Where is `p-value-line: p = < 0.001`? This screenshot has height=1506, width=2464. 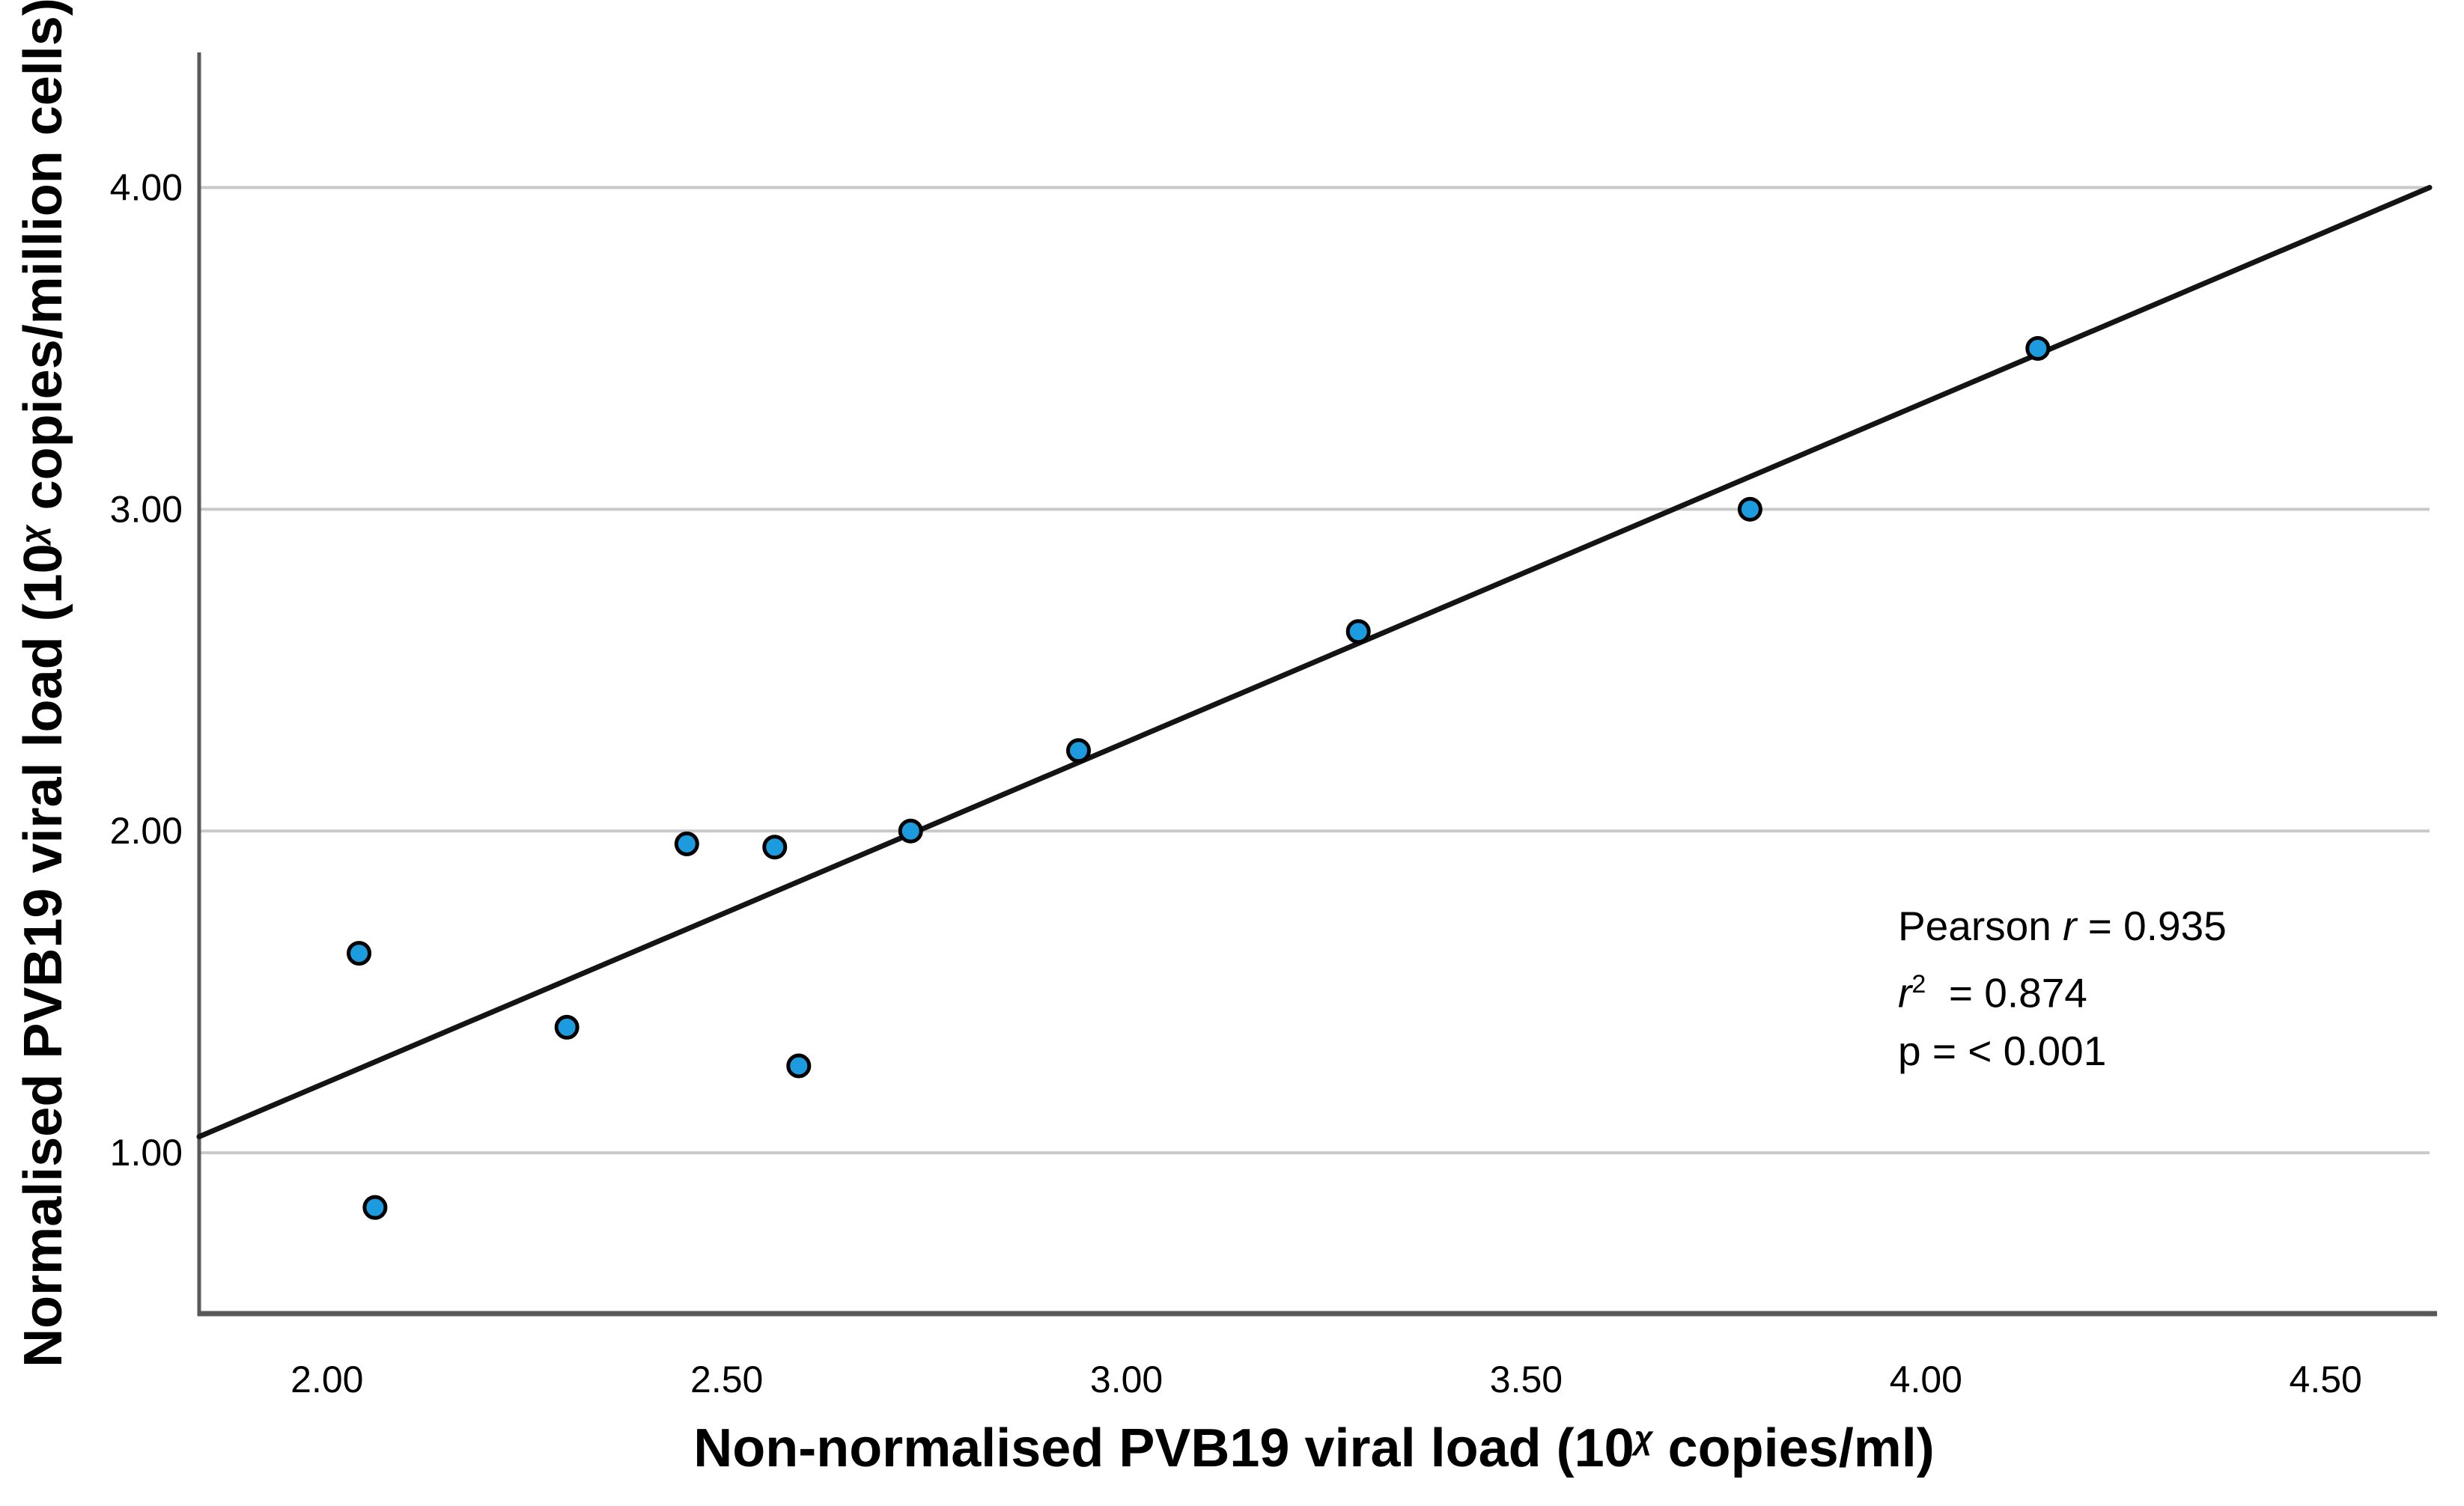 p-value-line: p = < 0.001 is located at coordinates (2002, 1051).